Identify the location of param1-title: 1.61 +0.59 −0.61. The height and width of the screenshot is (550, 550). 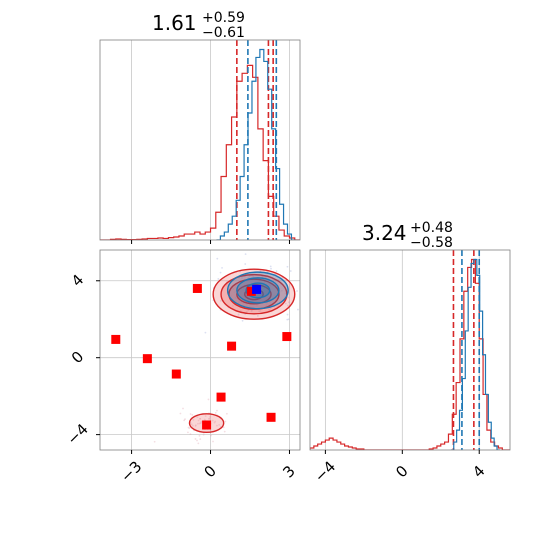
(198, 25).